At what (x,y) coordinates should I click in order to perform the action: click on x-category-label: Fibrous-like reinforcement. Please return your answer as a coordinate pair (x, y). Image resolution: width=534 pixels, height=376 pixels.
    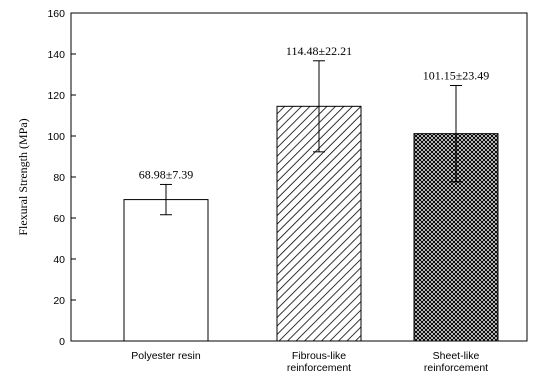
    Looking at the image, I should click on (319, 362).